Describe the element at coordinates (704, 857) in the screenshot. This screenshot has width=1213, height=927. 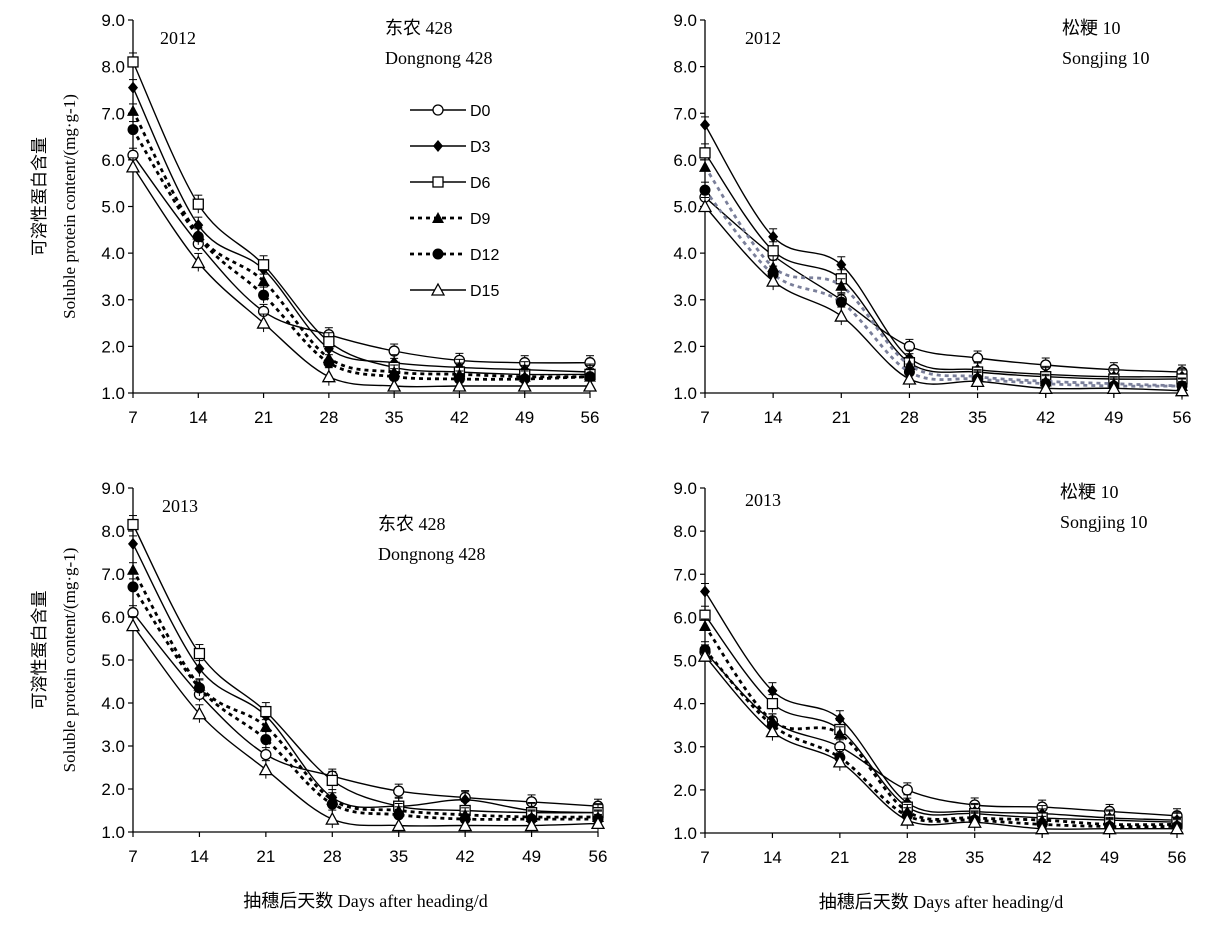
I see `x-tick-label: 7` at that location.